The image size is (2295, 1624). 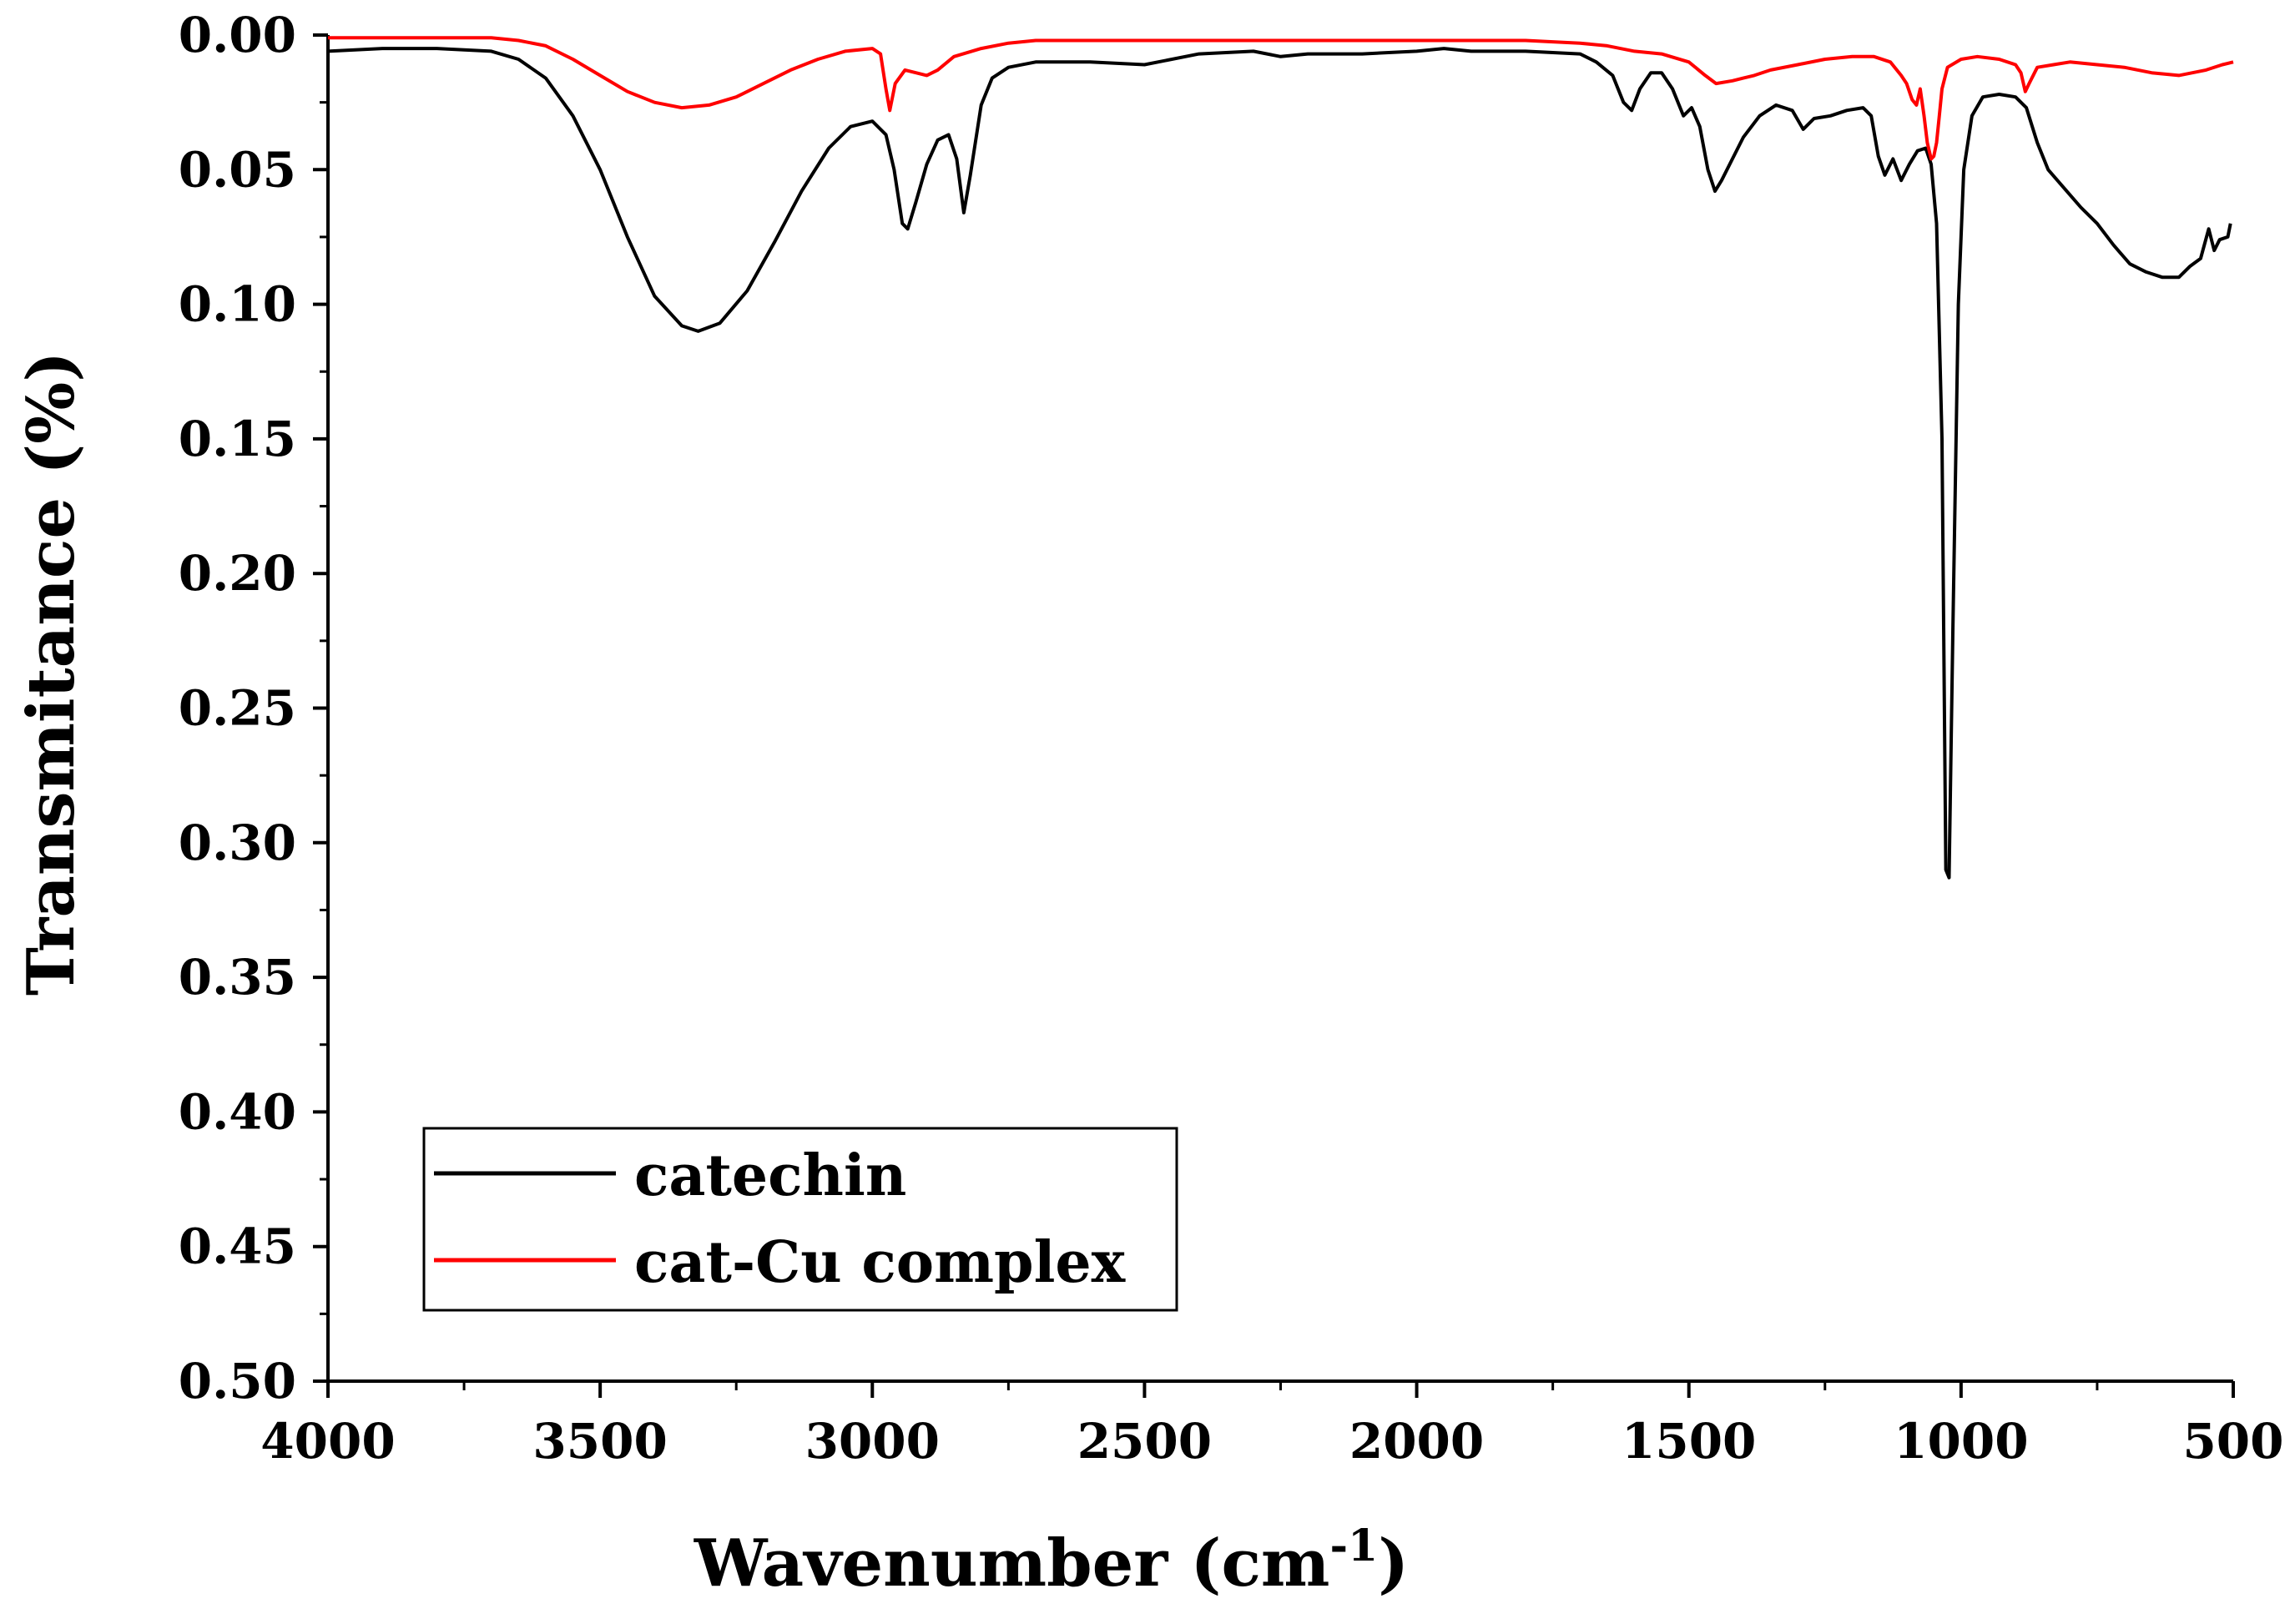 What do you see at coordinates (1961, 1441) in the screenshot?
I see `x-tick-label: 1000` at bounding box center [1961, 1441].